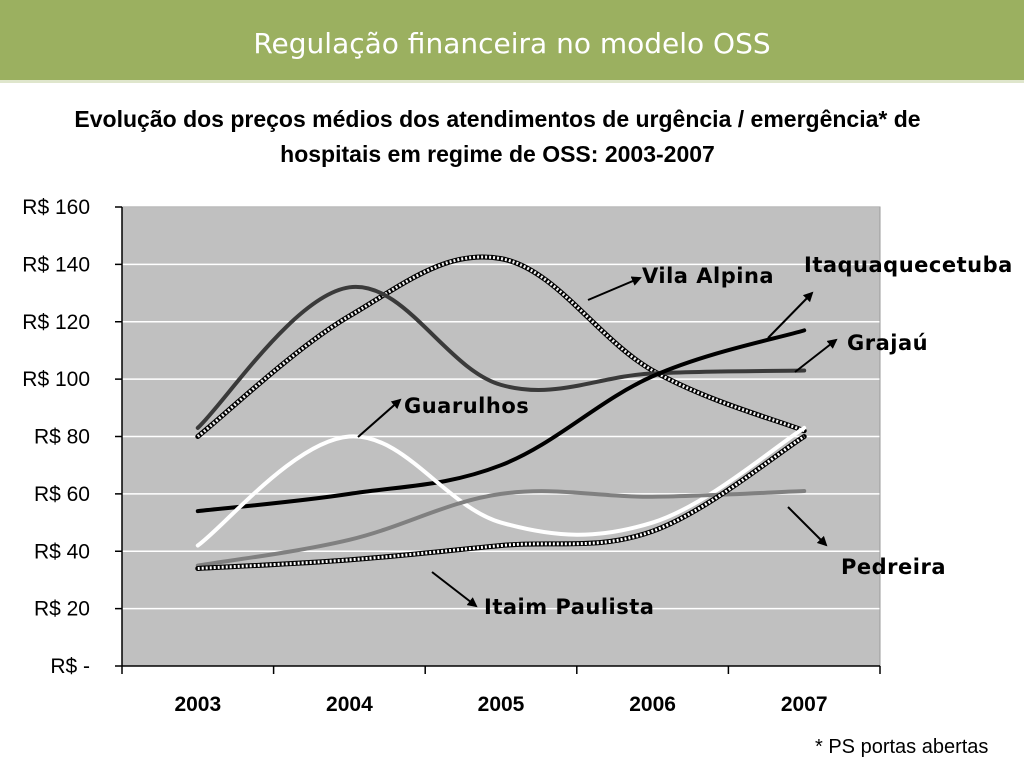 This screenshot has width=1024, height=768. Describe the element at coordinates (62, 551) in the screenshot. I see `y-tick-label: R$ 40` at that location.